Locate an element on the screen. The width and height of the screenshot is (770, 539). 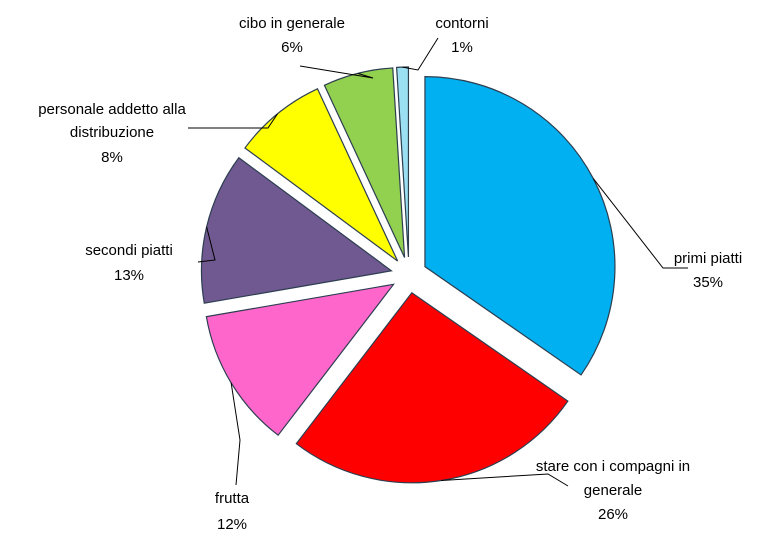
label-personale-line2: distribuzione is located at coordinates (112, 132).